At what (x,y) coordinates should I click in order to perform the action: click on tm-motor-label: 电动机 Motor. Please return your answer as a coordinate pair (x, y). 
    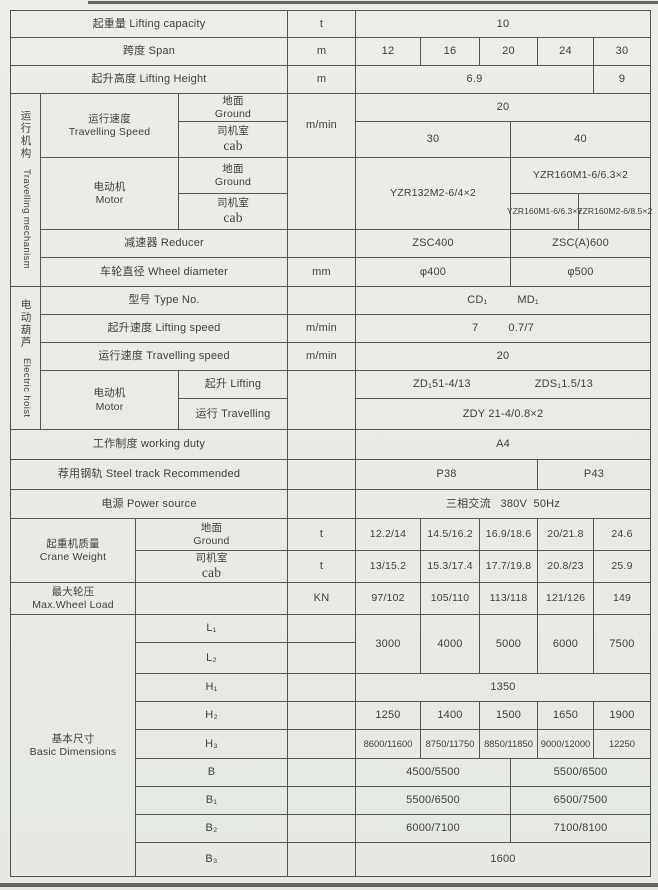
    Looking at the image, I should click on (109, 193).